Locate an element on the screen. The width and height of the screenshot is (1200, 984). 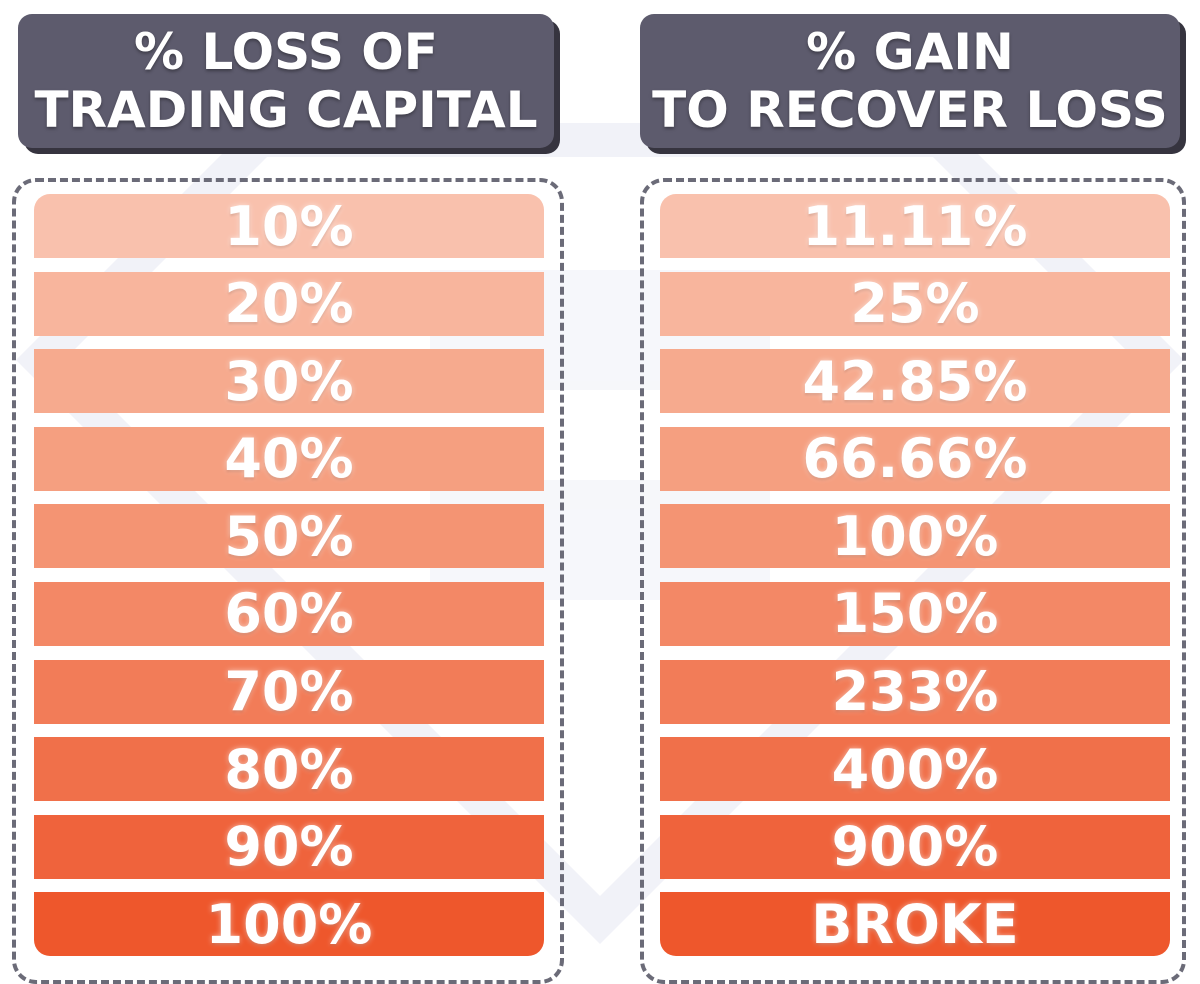
gain-header: % GAIN TO RECOVER LOSS is located at coordinates (910, 81).